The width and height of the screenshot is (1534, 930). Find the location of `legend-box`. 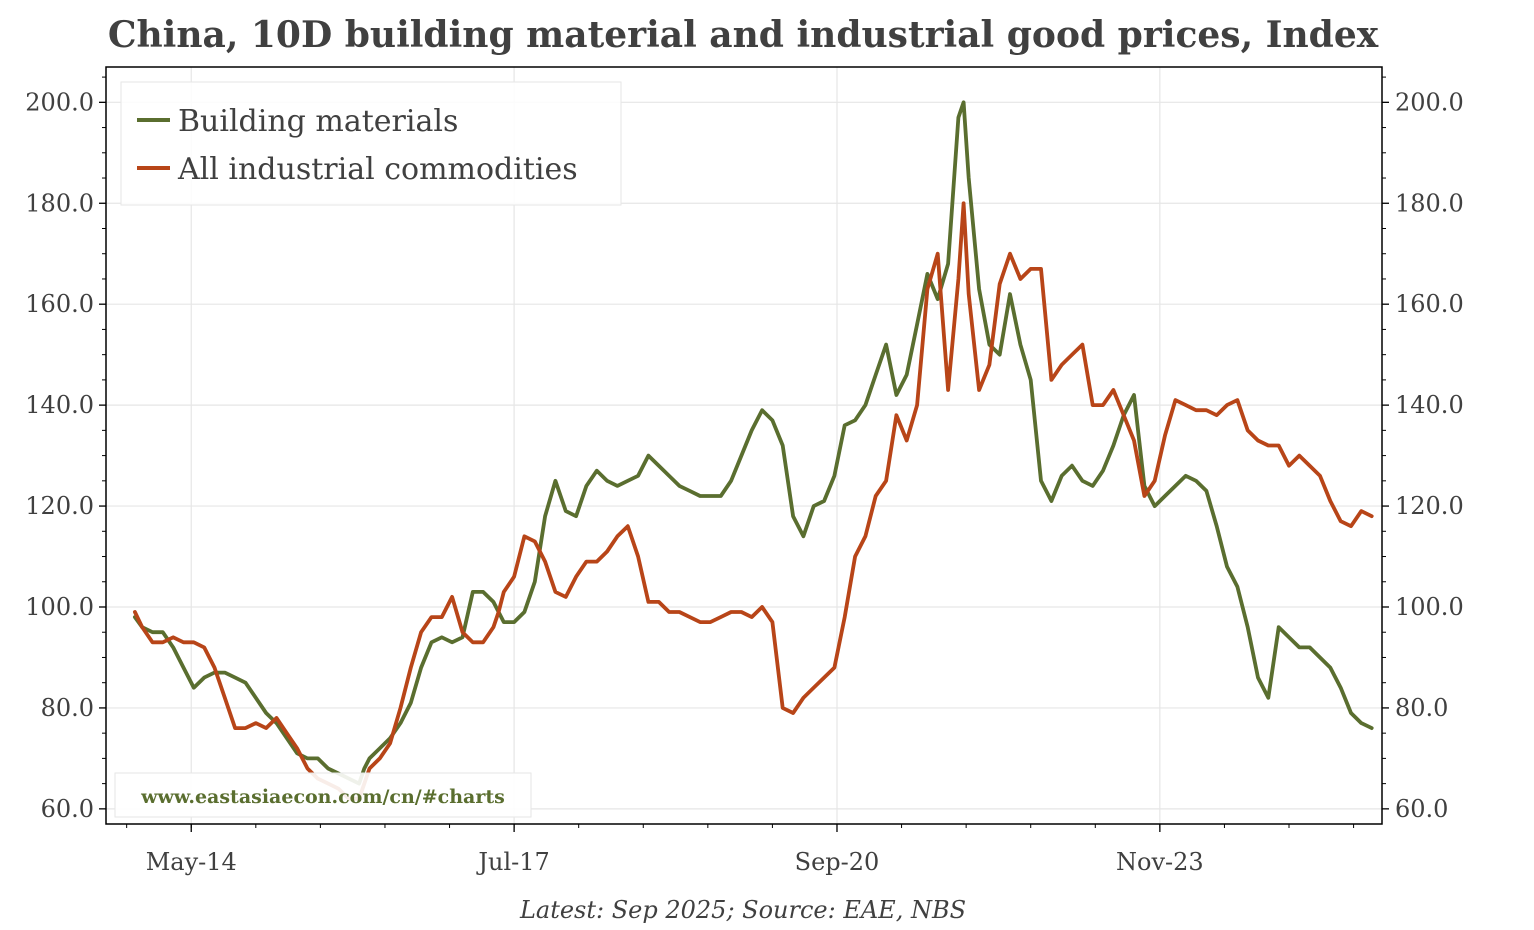

legend-box is located at coordinates (371, 143).